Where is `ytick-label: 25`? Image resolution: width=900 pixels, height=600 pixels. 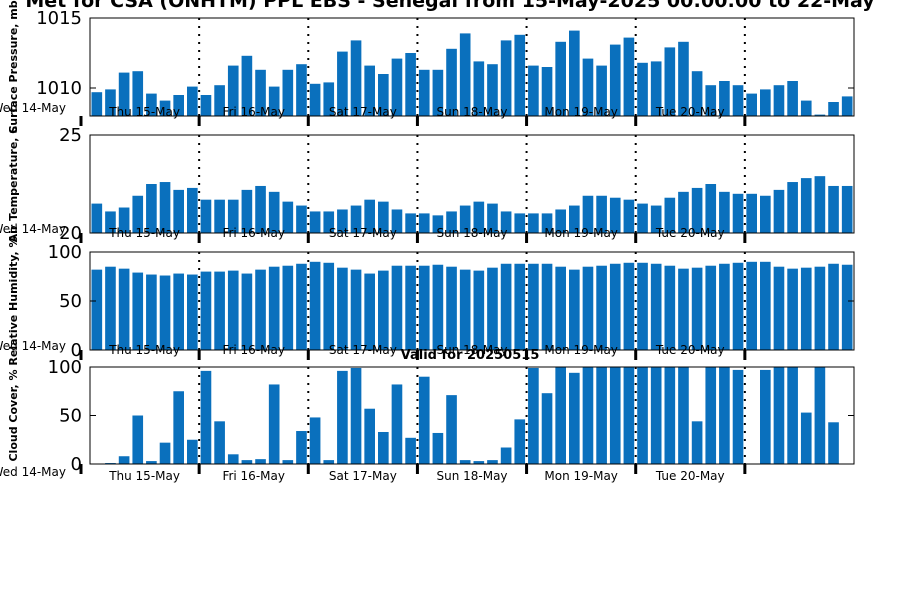
ytick-label: 25 is located at coordinates (70, 135).